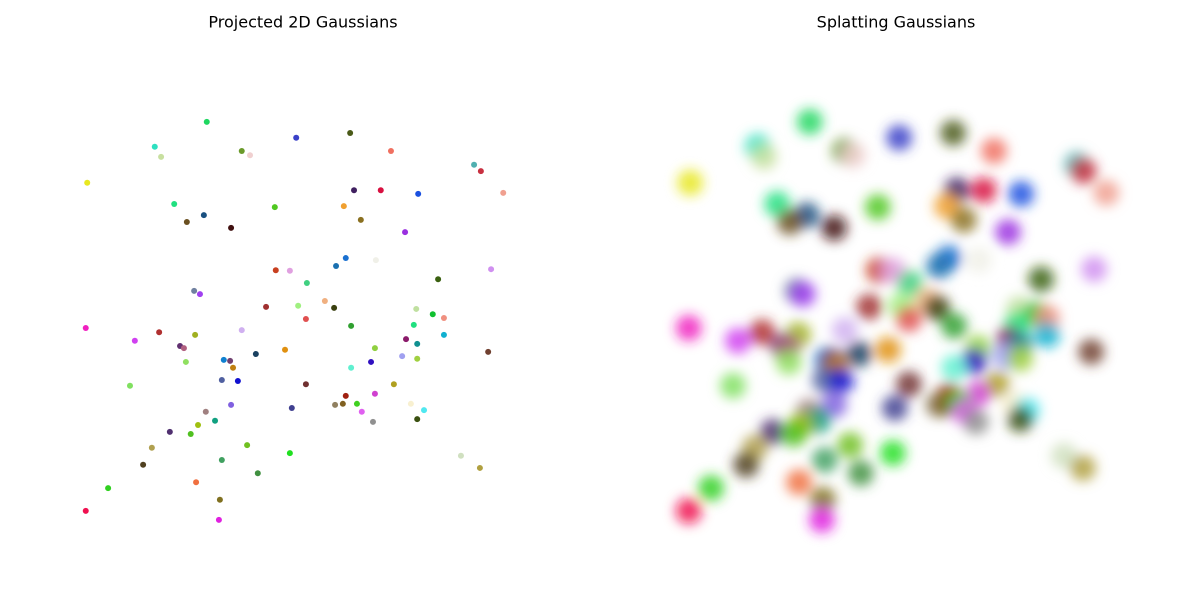  Describe the element at coordinates (896, 22) in the screenshot. I see `chart-title: Splatting Gaussians` at that location.